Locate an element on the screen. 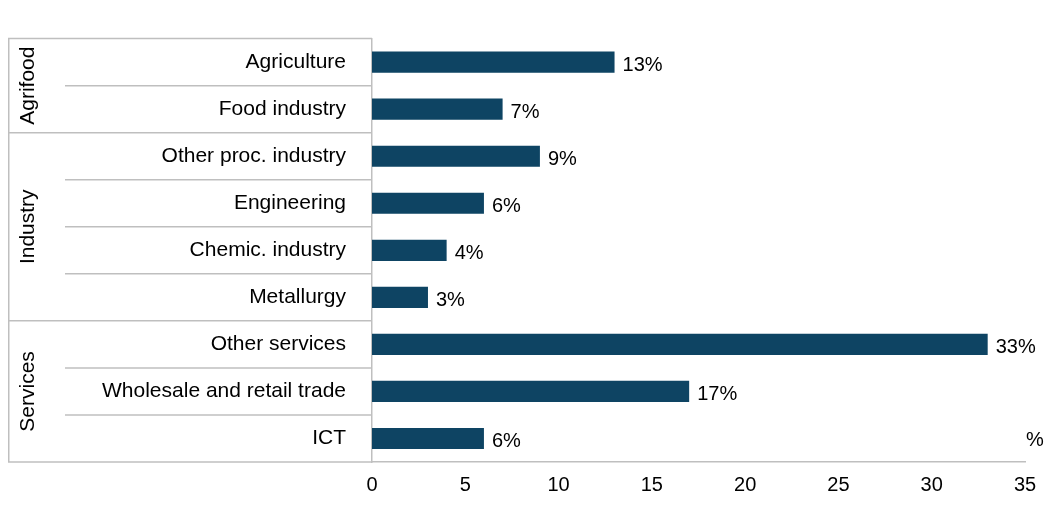 This screenshot has width=1055, height=508. data-label: 33% is located at coordinates (1015, 345).